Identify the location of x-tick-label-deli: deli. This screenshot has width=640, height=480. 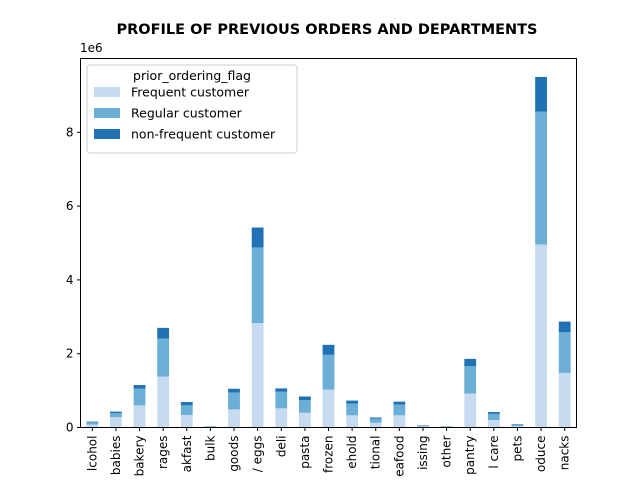
(281, 447).